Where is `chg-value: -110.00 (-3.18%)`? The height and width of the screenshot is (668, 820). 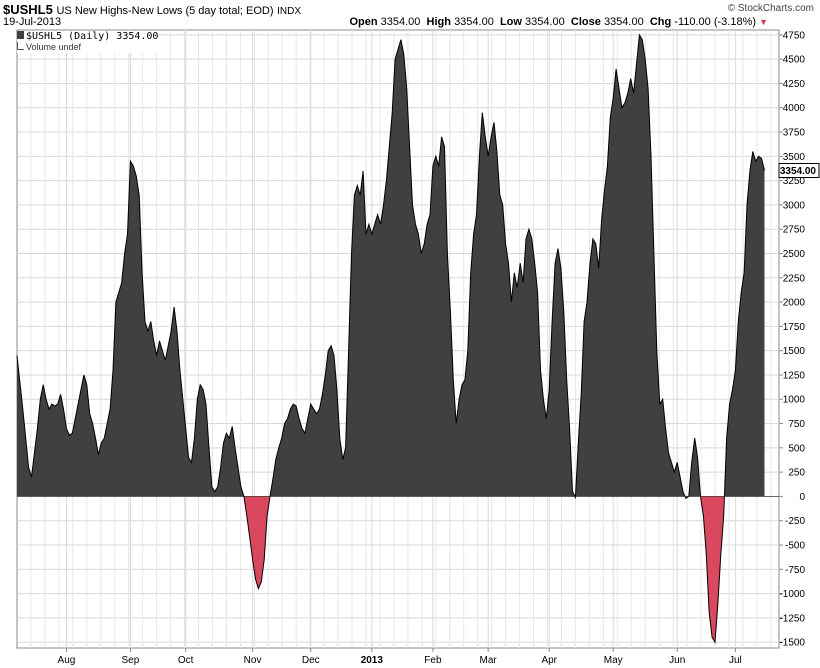 chg-value: -110.00 (-3.18%) is located at coordinates (715, 22).